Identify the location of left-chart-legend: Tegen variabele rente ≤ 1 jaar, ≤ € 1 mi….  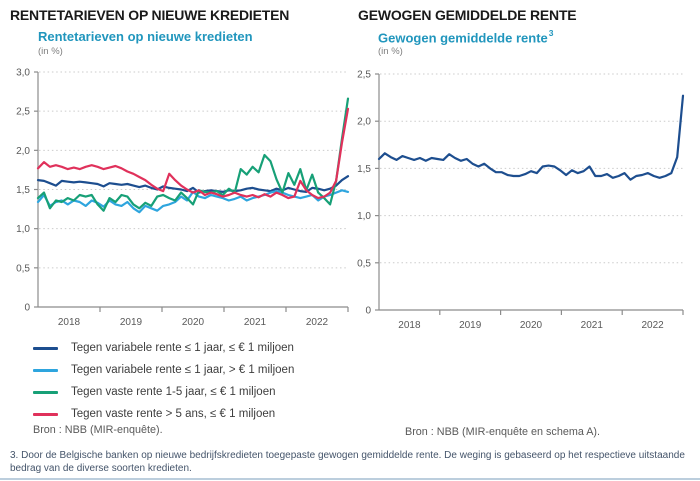
(163, 381).